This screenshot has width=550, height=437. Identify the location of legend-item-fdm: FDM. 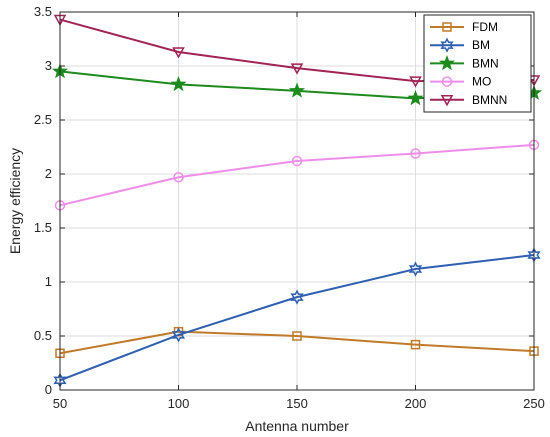
(464, 27).